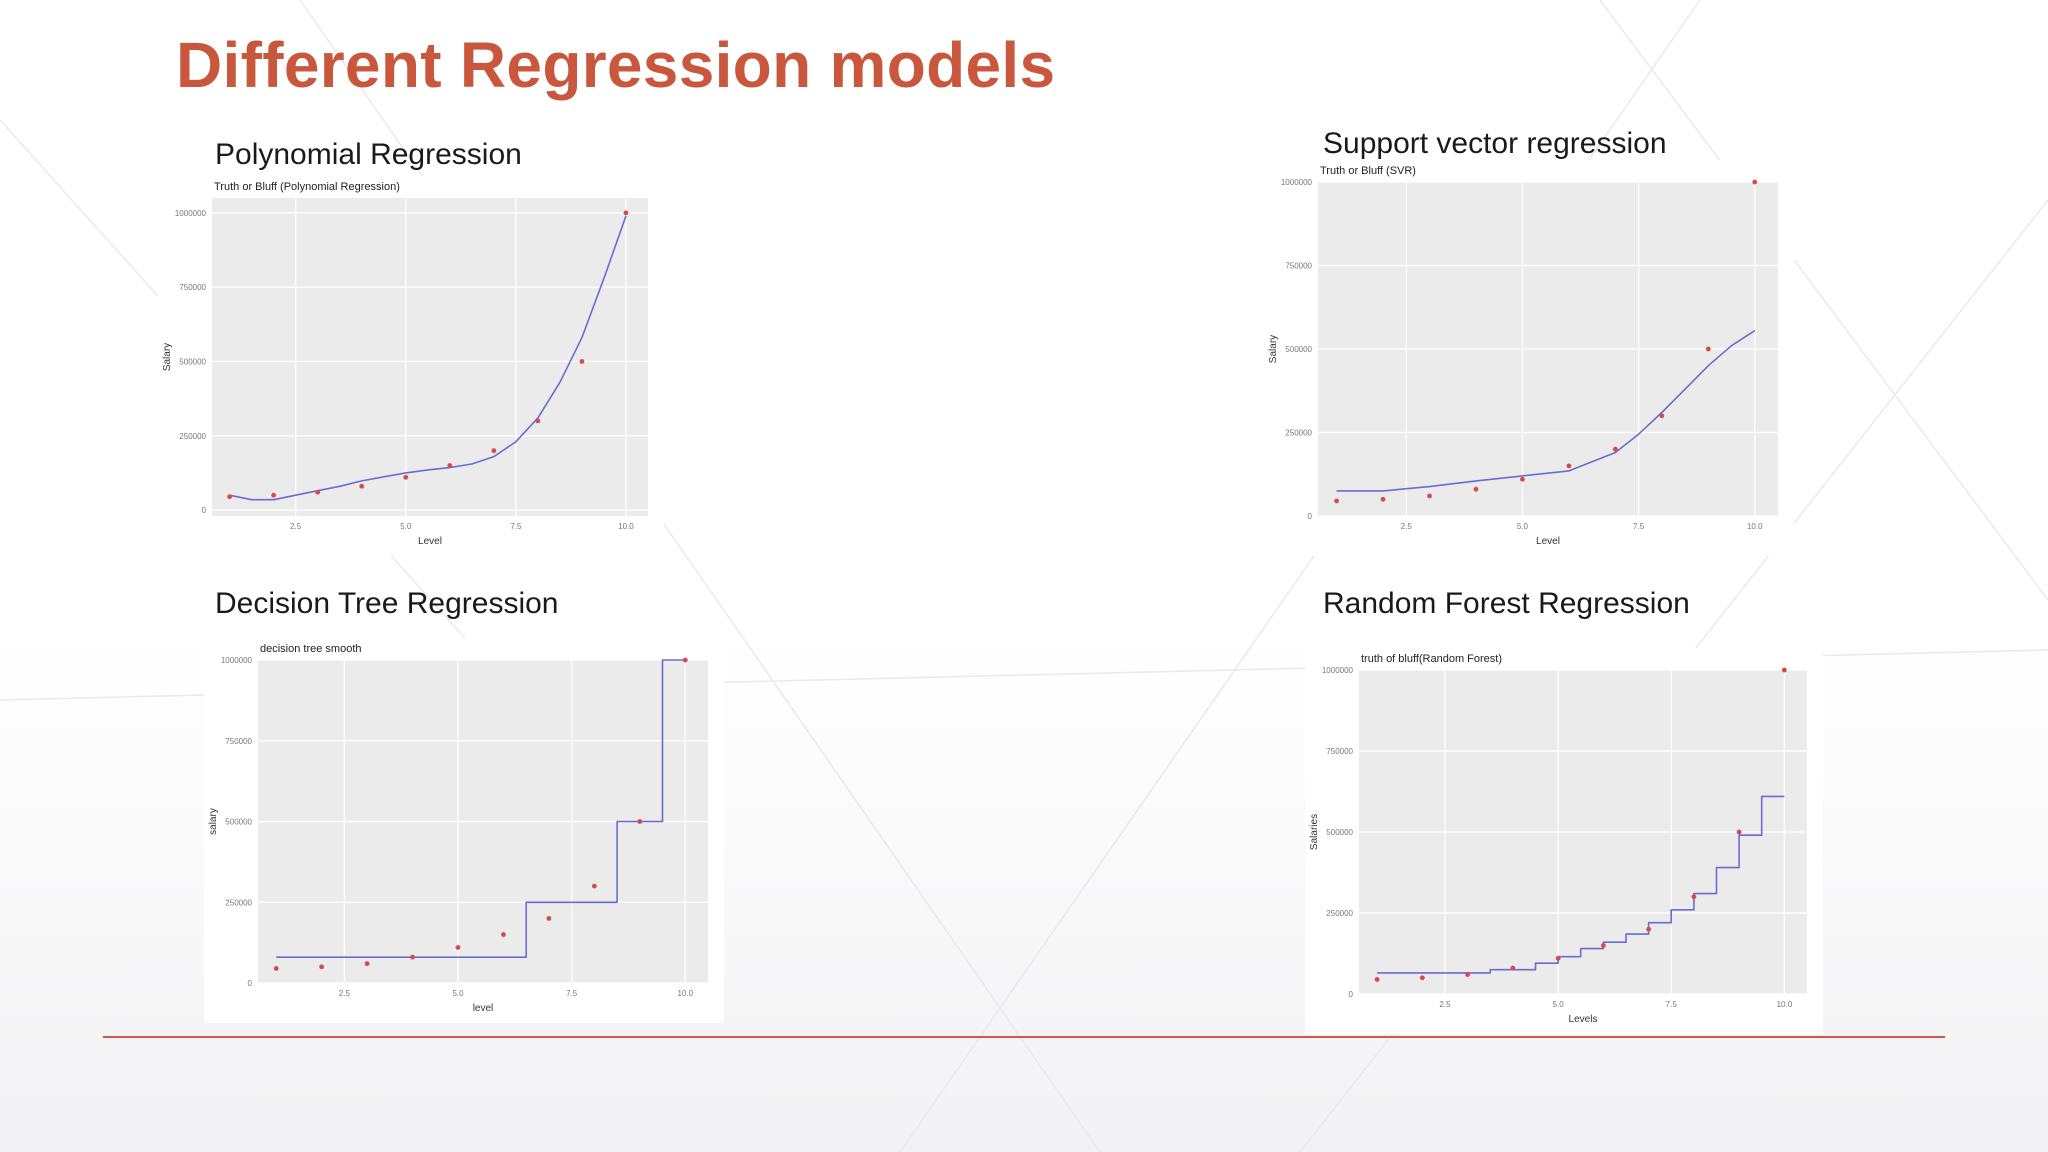  Describe the element at coordinates (1495, 143) in the screenshot. I see `section-title-svr: Support vector regression` at that location.